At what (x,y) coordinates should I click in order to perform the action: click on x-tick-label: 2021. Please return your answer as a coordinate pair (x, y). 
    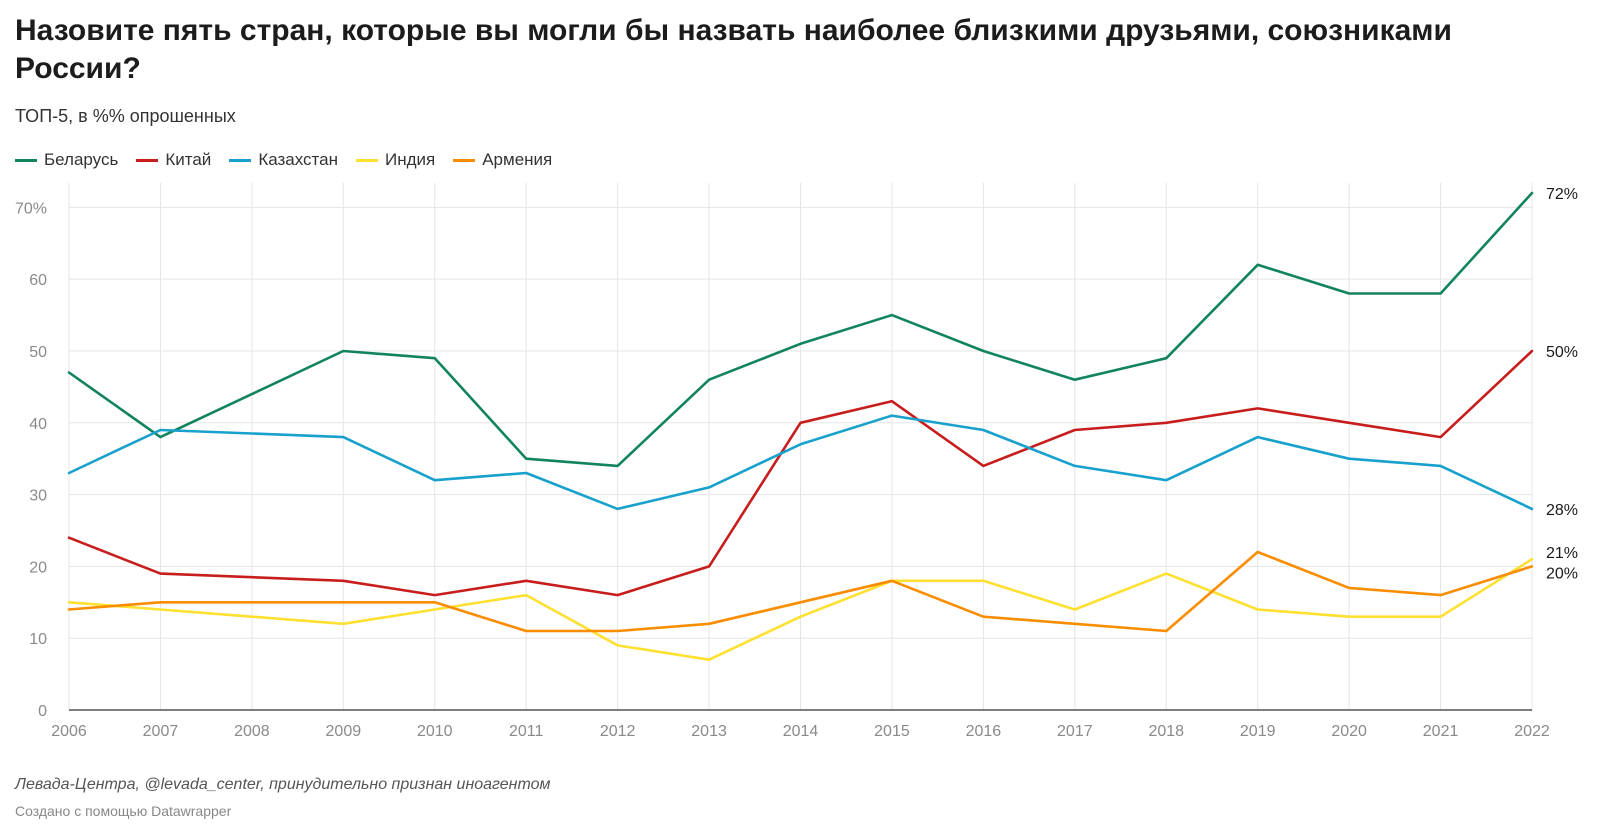
    Looking at the image, I should click on (1441, 731).